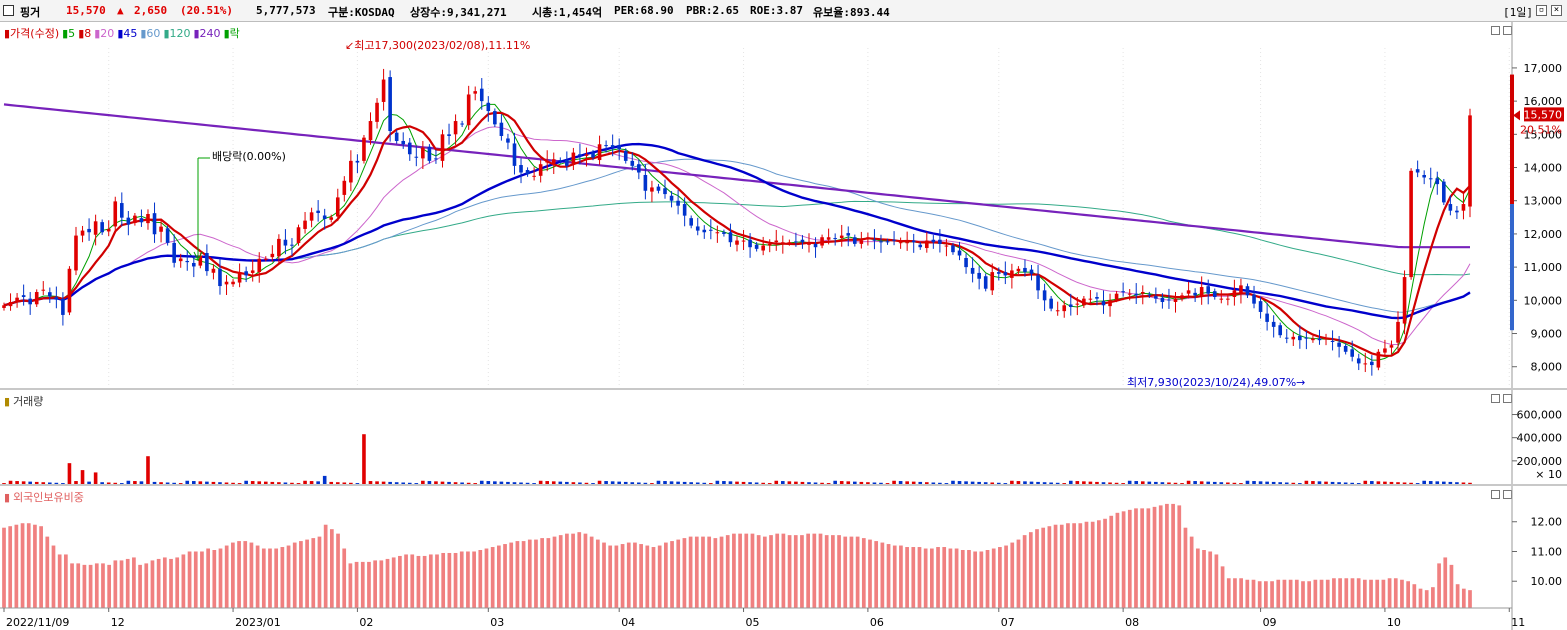 Image resolution: width=1567 pixels, height=630 pixels. Describe the element at coordinates (783, 437) in the screenshot. I see `volume-chart-pane: ▮ 거래량 600,000 400,000 200,000 × 10` at that location.